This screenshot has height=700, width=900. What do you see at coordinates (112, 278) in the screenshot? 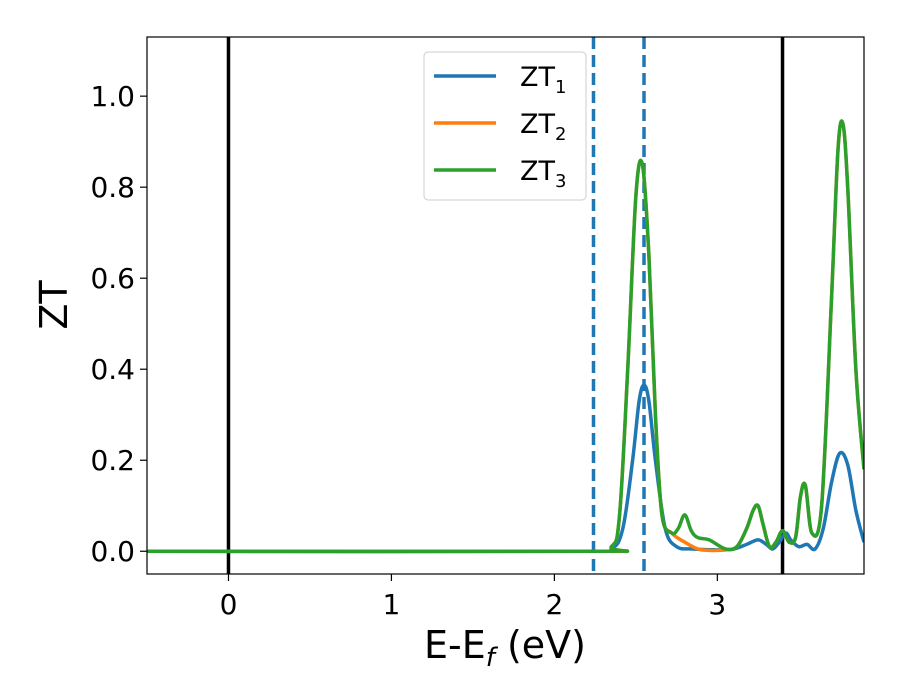
I see `y-tick-label: 0.6` at bounding box center [112, 278].